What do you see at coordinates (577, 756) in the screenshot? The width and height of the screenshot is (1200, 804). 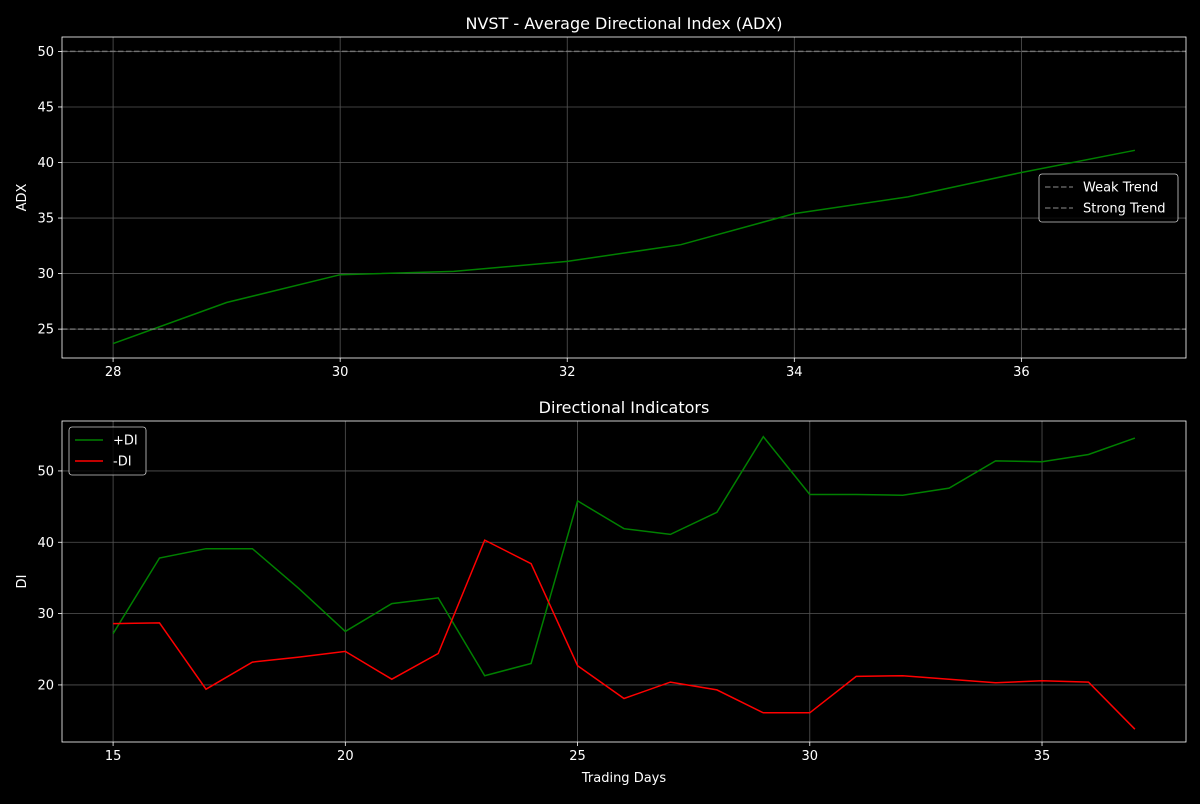 I see `di-x-tick-label: 25` at bounding box center [577, 756].